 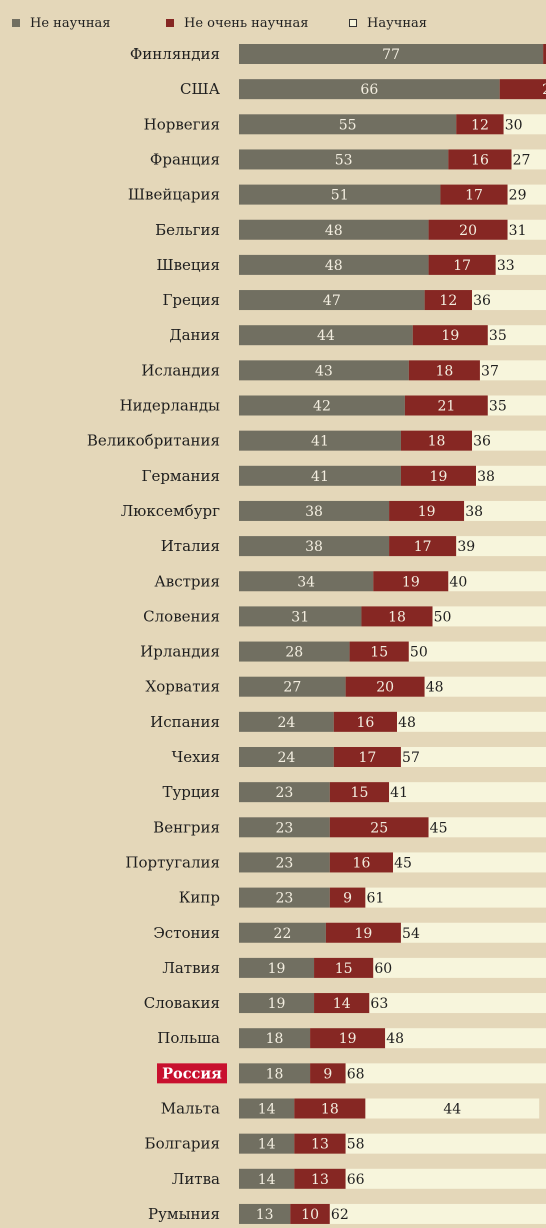 I want to click on legend-label-scientific: Научная, so click(x=397, y=23).